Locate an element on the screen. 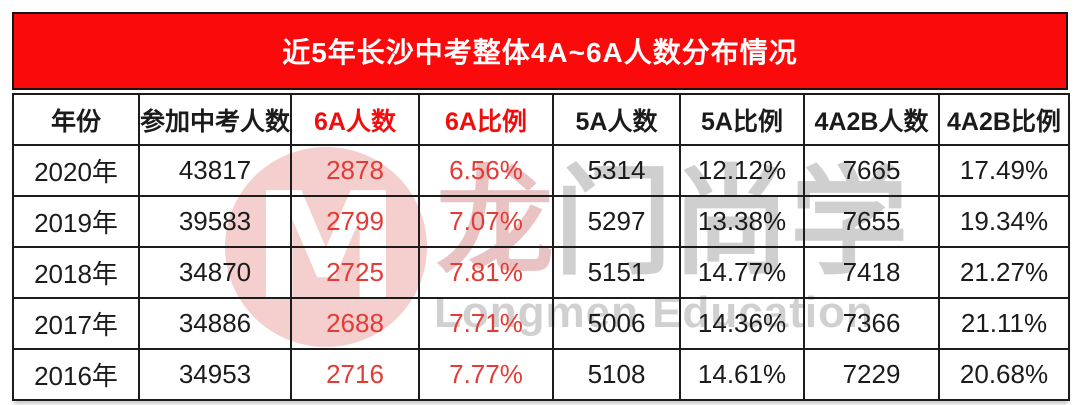 The width and height of the screenshot is (1080, 405). table-cell: 7655 is located at coordinates (871, 221).